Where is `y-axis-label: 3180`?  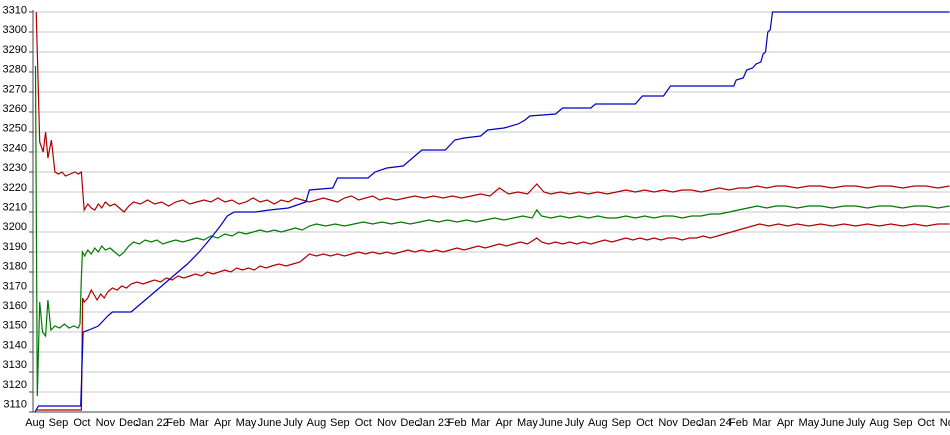
y-axis-label: 3180 is located at coordinates (15, 267).